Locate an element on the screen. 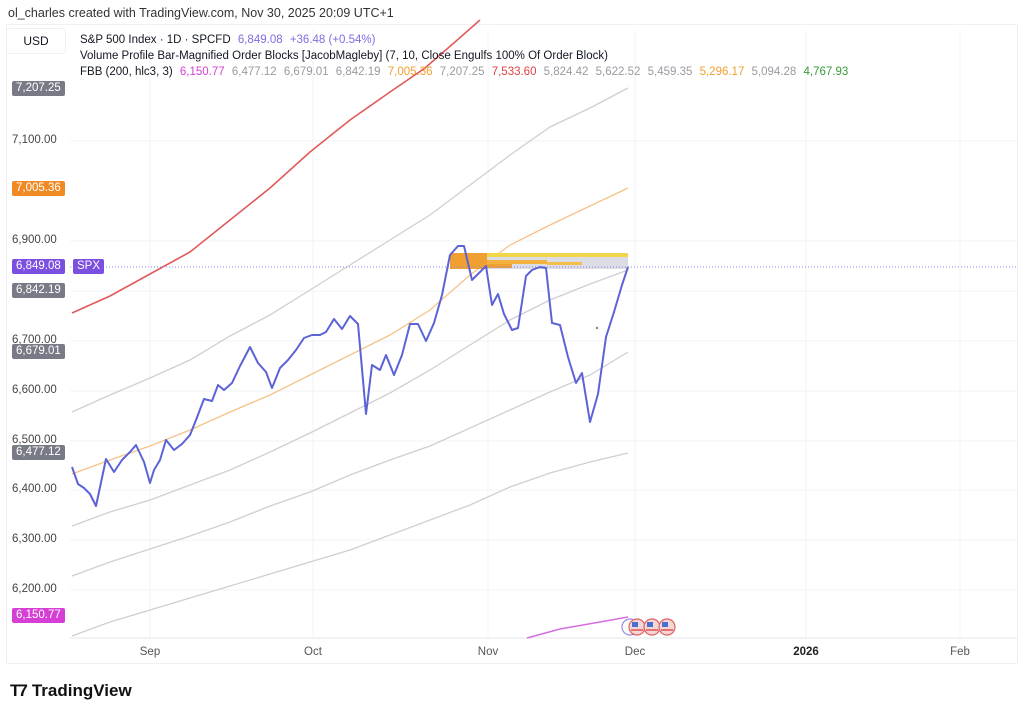  fbb-value: 7,005.36 is located at coordinates (410, 72).